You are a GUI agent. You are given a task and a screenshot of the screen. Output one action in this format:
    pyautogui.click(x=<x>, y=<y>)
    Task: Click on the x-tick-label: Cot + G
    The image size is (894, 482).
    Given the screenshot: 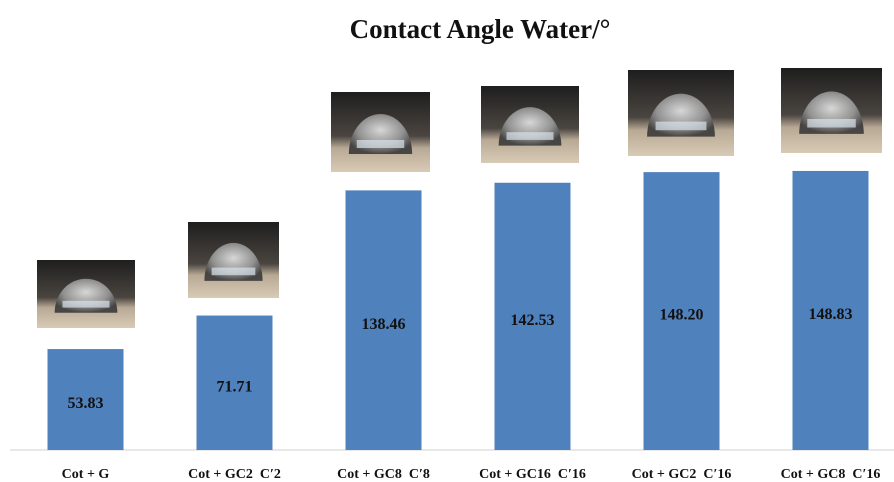 What is the action you would take?
    pyautogui.click(x=86, y=474)
    